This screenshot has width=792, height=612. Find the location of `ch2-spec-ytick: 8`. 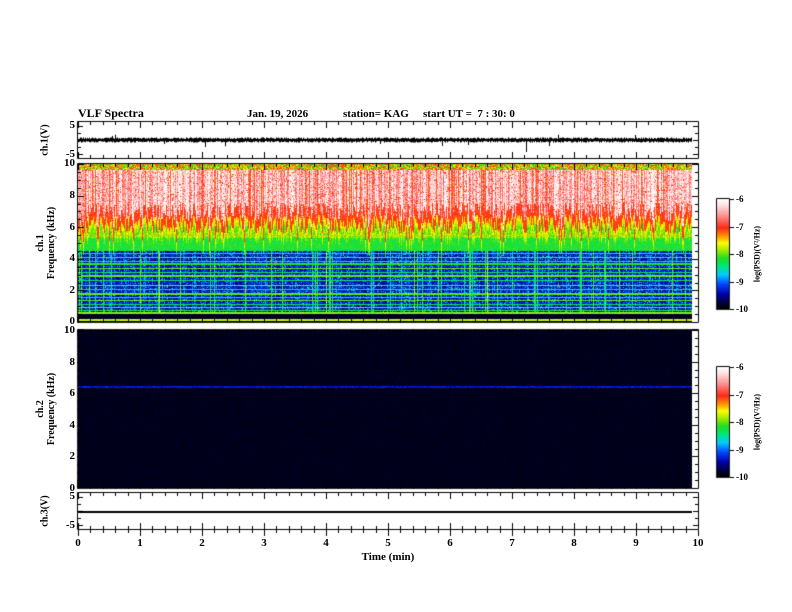

ch2-spec-ytick: 8 is located at coordinates (72, 362).